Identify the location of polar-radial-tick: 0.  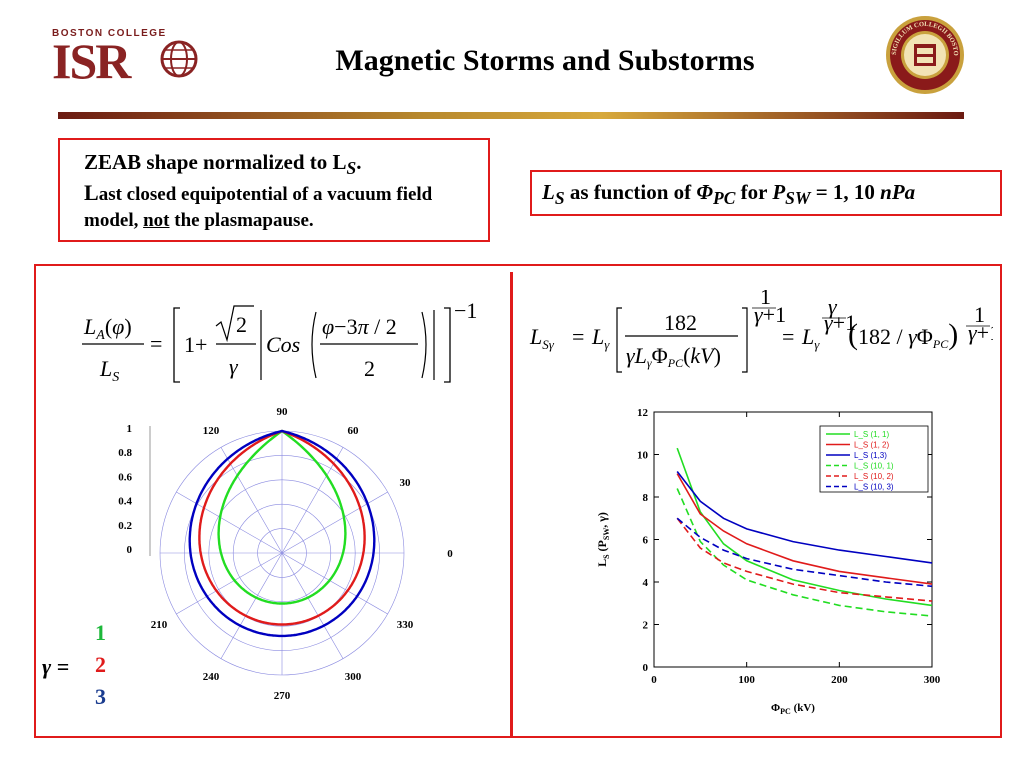
(130, 550).